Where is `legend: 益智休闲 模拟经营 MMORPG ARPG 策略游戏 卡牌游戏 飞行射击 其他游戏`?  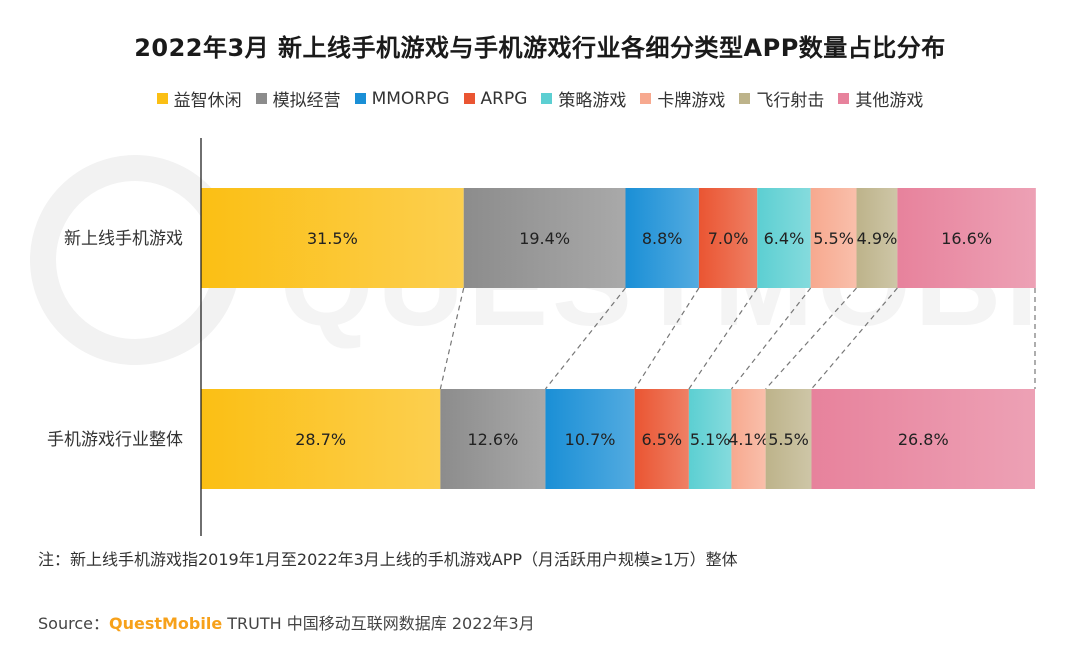
legend: 益智休闲 模拟经营 MMORPG ARPG 策略游戏 卡牌游戏 飞行射击 其他游戏 is located at coordinates (540, 98).